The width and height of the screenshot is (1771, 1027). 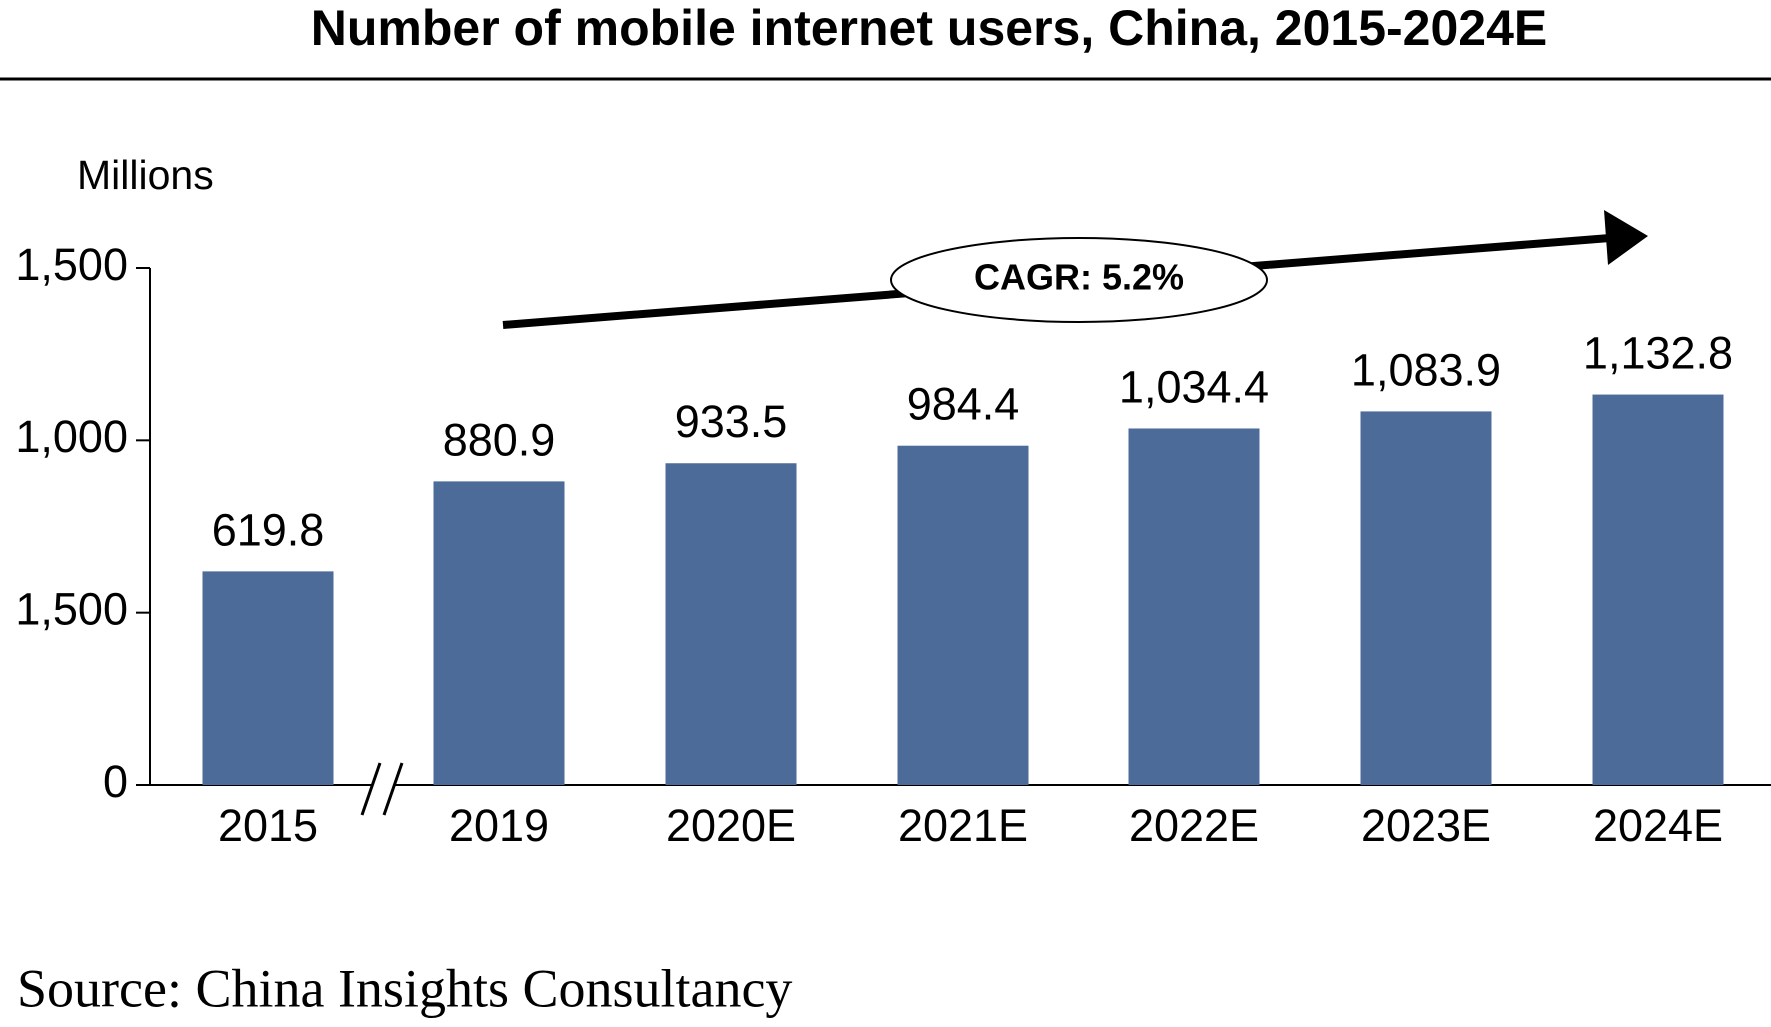 What do you see at coordinates (1658, 352) in the screenshot?
I see `value-label: 1,132.8` at bounding box center [1658, 352].